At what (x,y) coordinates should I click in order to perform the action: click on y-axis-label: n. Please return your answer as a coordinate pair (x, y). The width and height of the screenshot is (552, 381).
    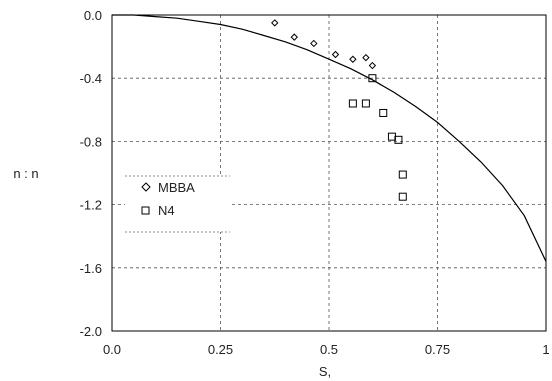
    Looking at the image, I should click on (25, 173).